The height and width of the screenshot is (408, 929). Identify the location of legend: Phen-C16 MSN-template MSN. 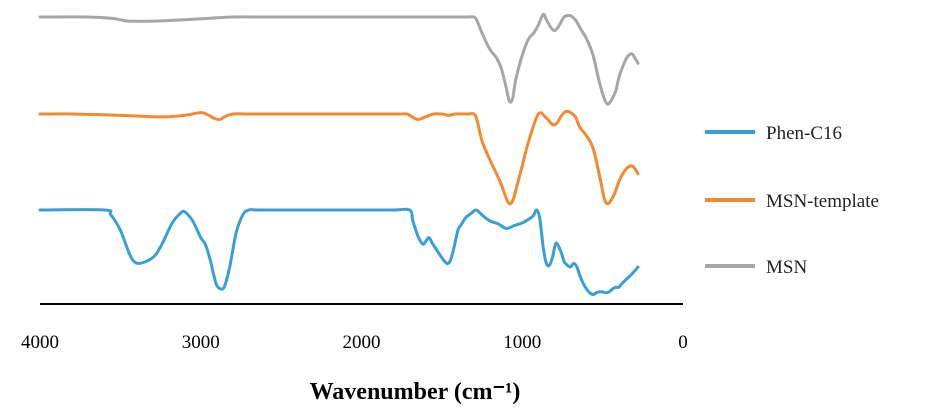
(792, 200).